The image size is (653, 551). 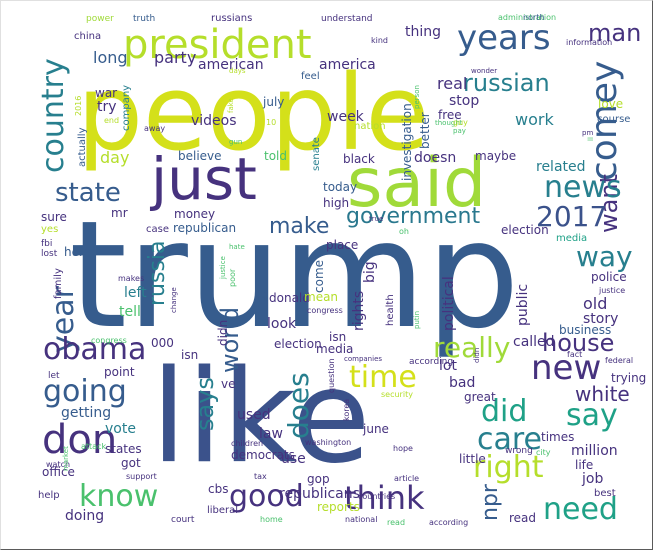 I want to click on word-used: democrats, so click(x=263, y=455).